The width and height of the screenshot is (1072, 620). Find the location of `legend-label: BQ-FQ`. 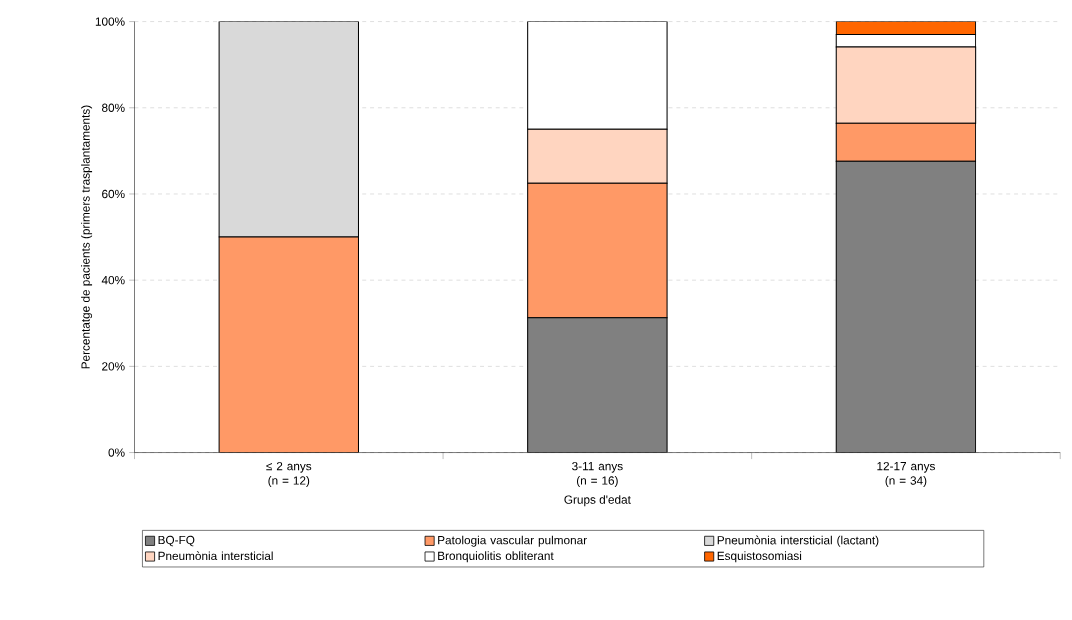

legend-label: BQ-FQ is located at coordinates (176, 541).